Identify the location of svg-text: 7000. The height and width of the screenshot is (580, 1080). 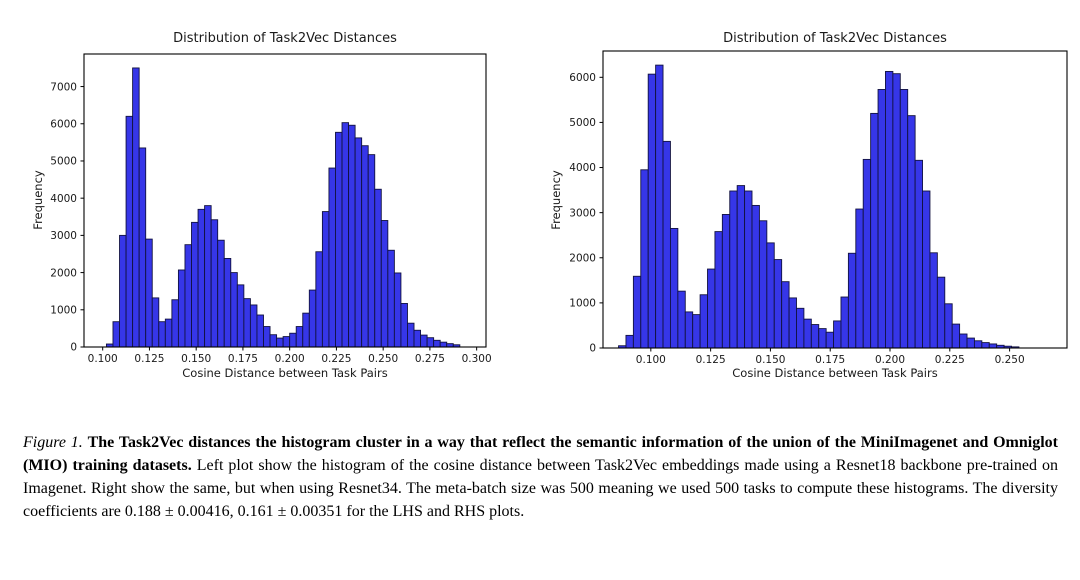
(63, 87).